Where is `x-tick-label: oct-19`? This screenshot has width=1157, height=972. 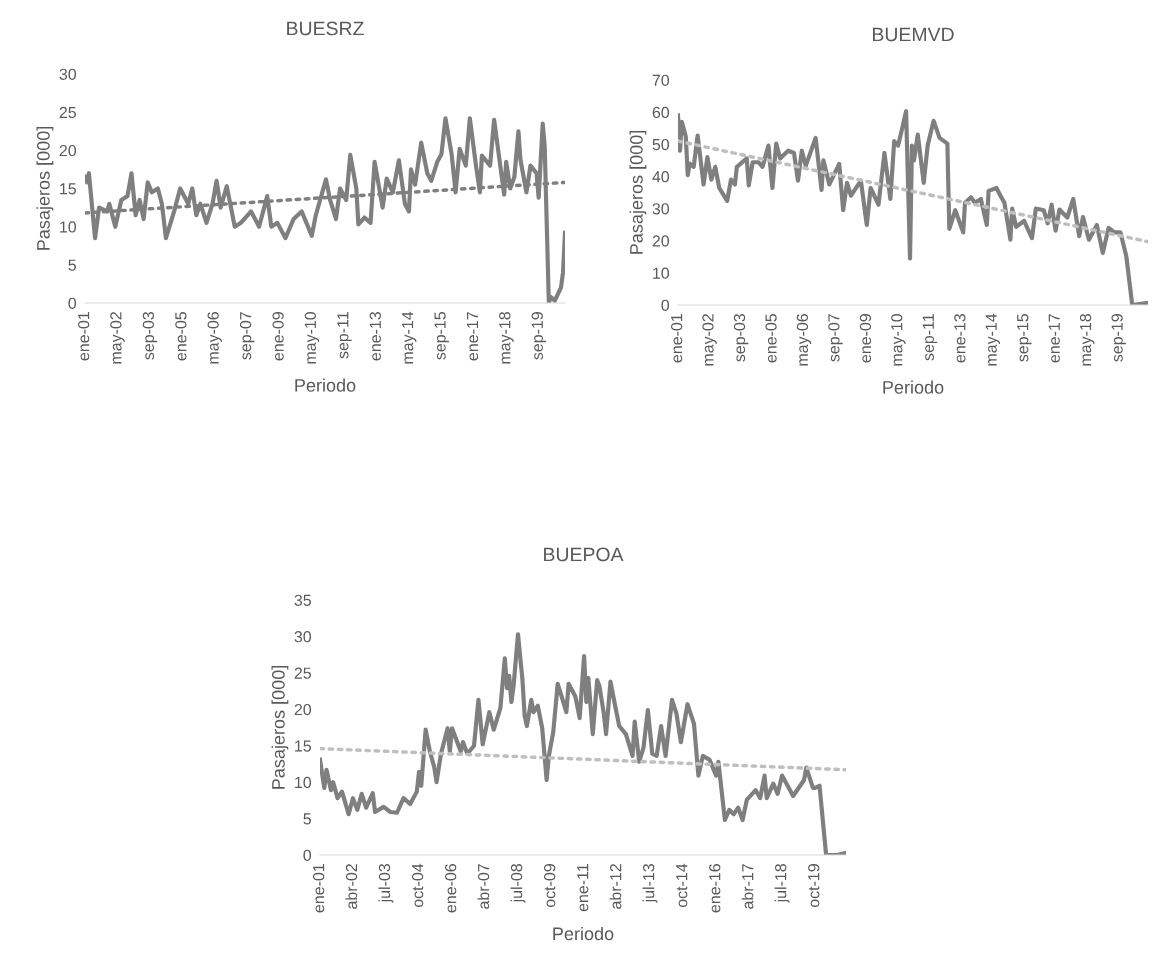
x-tick-label: oct-19 is located at coordinates (814, 886).